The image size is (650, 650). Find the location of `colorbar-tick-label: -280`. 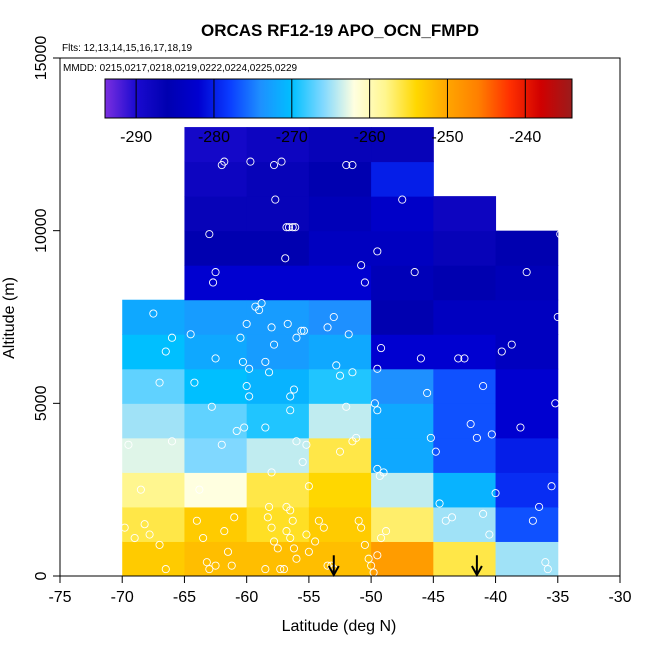

colorbar-tick-label: -280 is located at coordinates (214, 137).